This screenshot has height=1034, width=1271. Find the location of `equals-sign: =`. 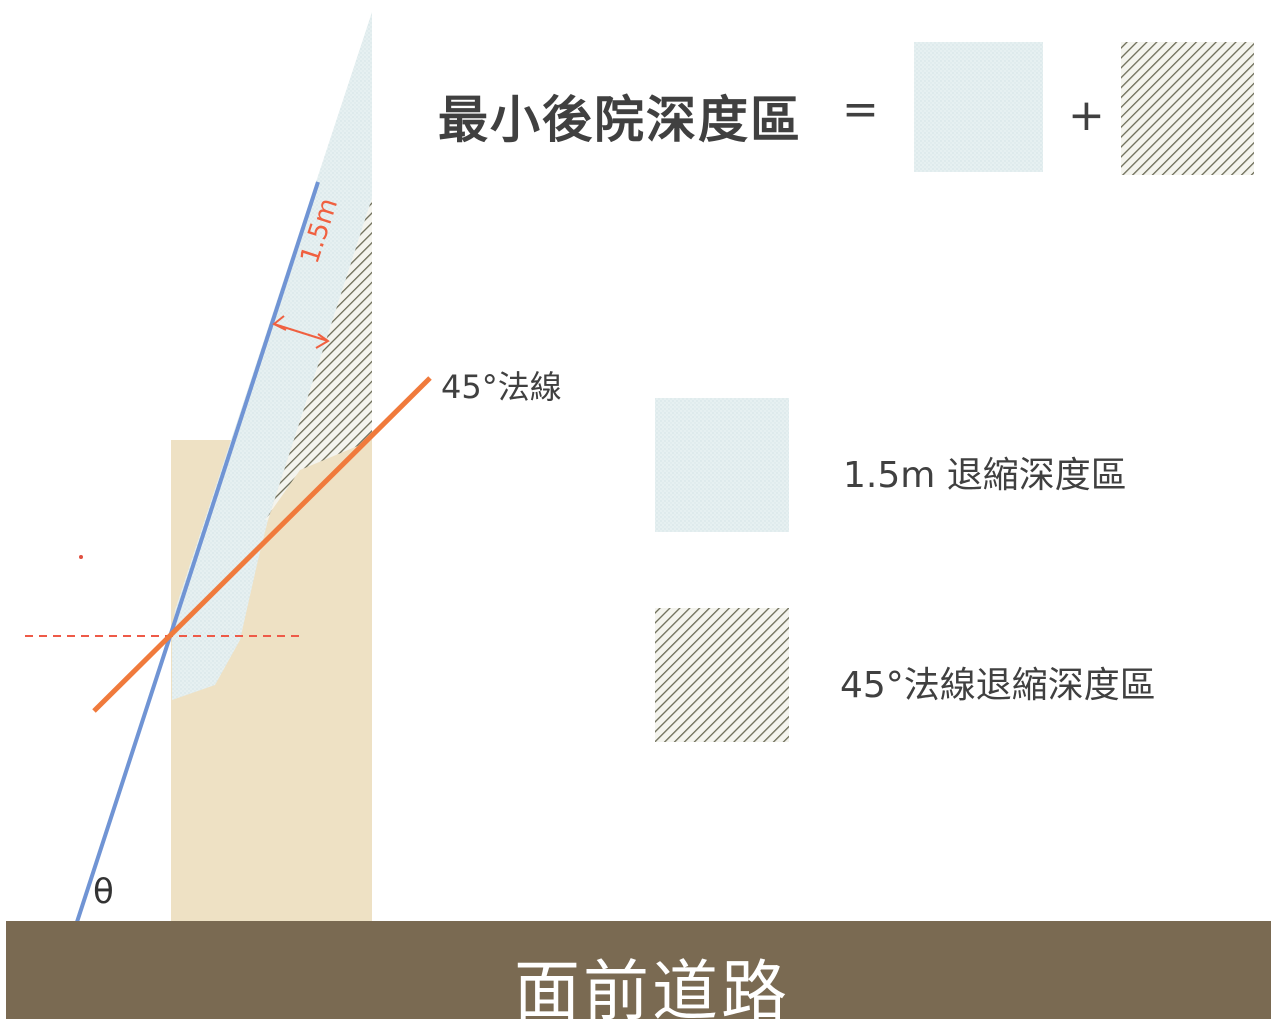

equals-sign: = is located at coordinates (860, 109).